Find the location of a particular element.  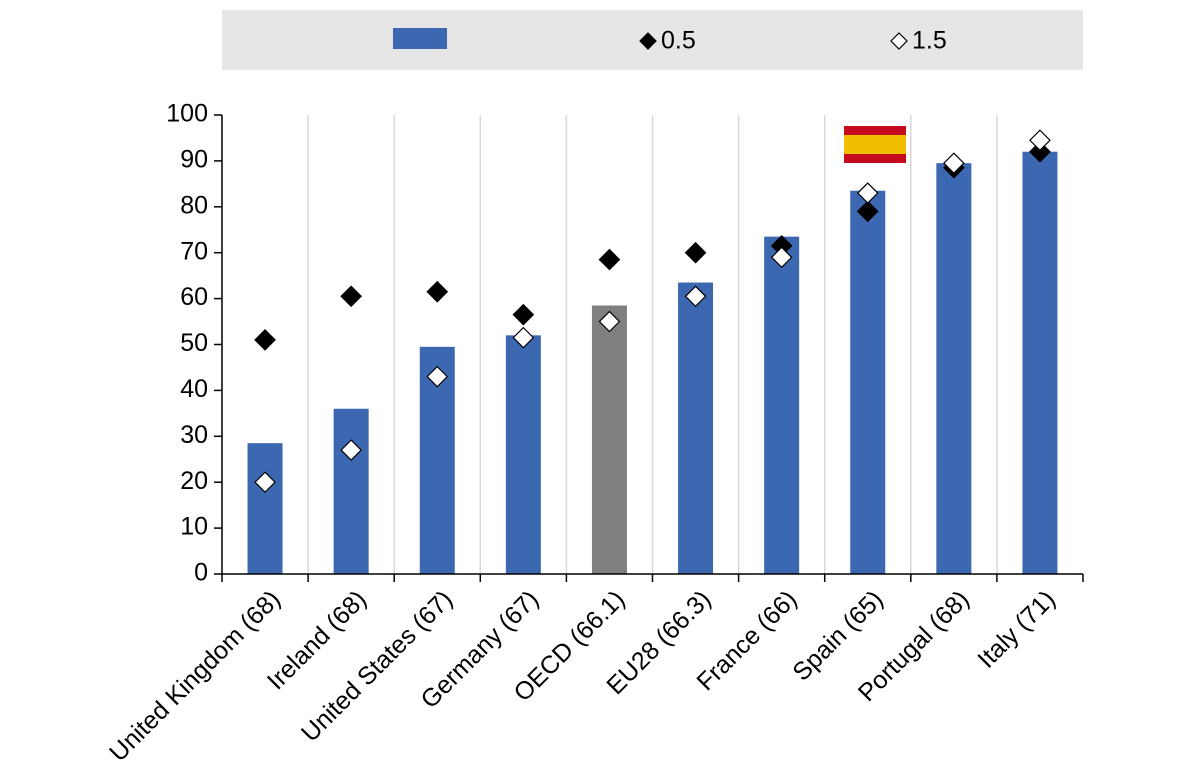

y-tick-label: 40 is located at coordinates (194, 389).